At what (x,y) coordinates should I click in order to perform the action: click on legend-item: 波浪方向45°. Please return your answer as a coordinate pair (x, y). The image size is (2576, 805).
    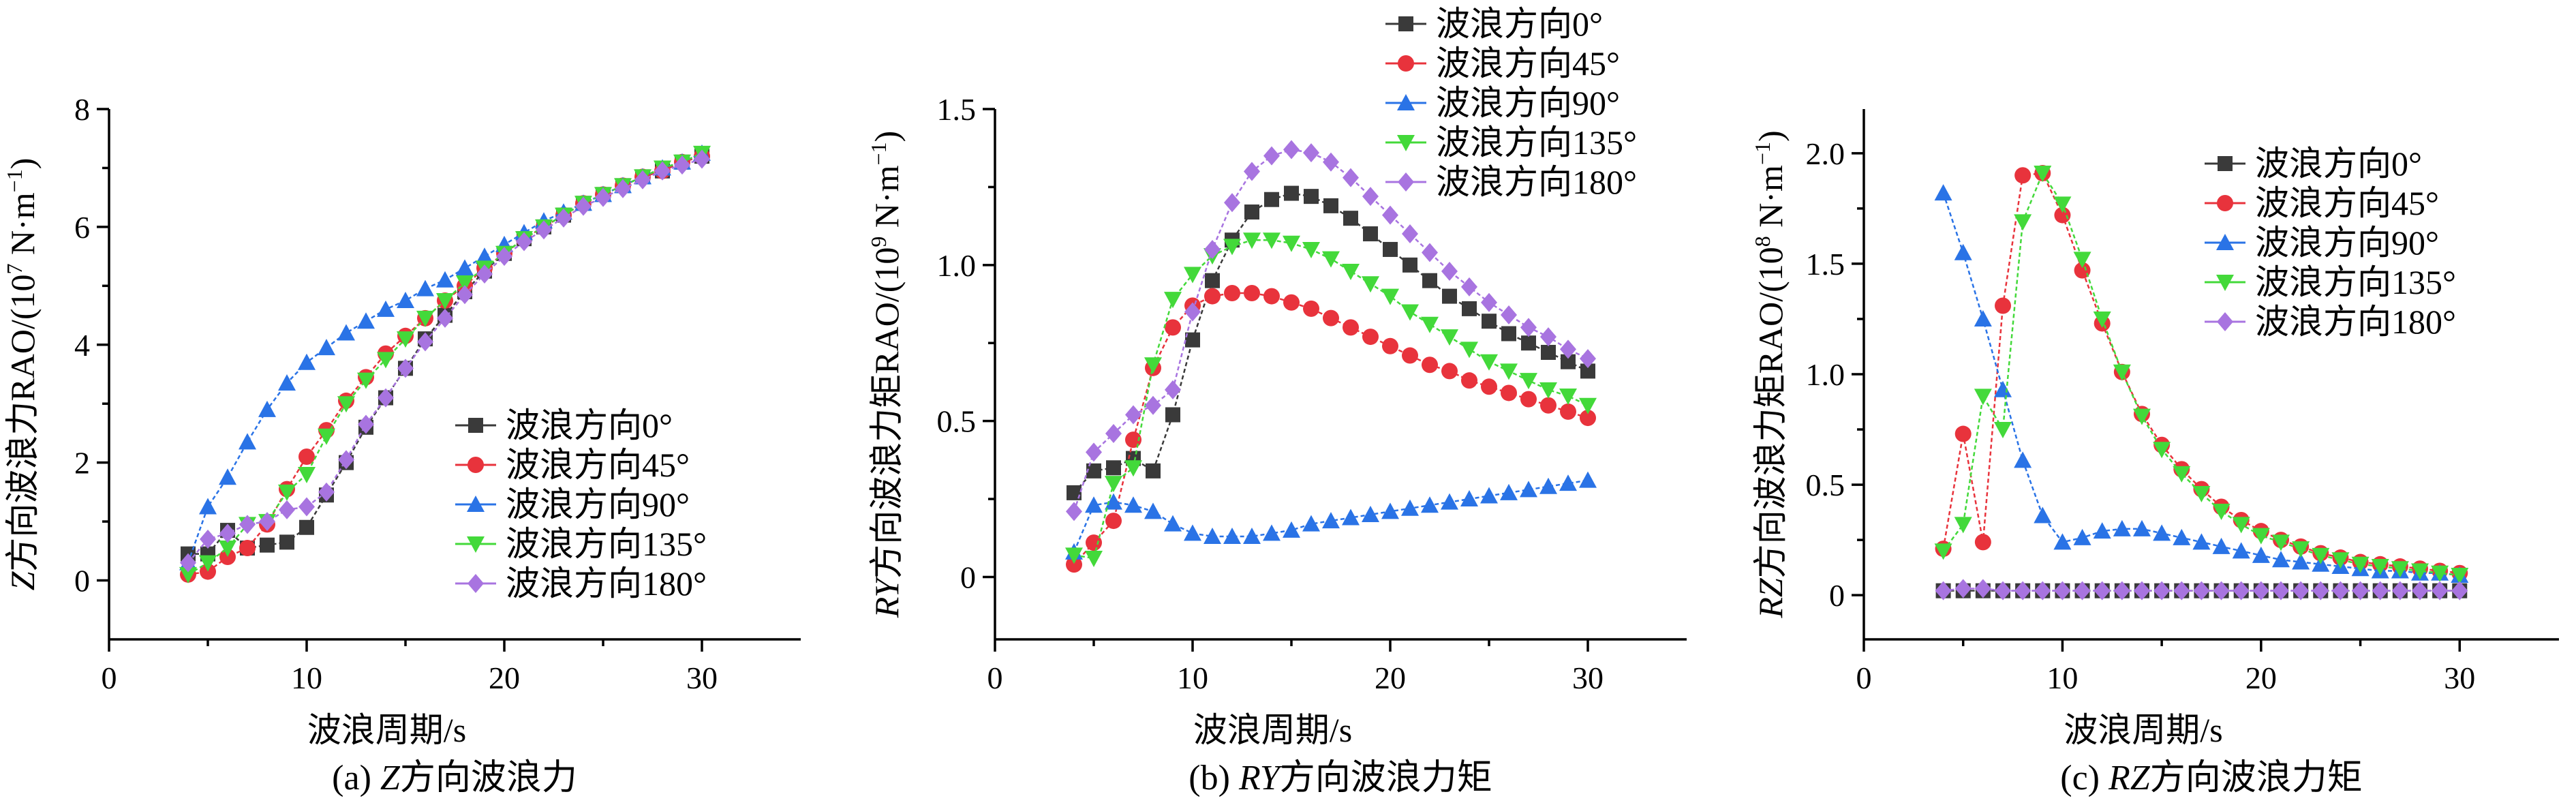
    Looking at the image, I should click on (572, 465).